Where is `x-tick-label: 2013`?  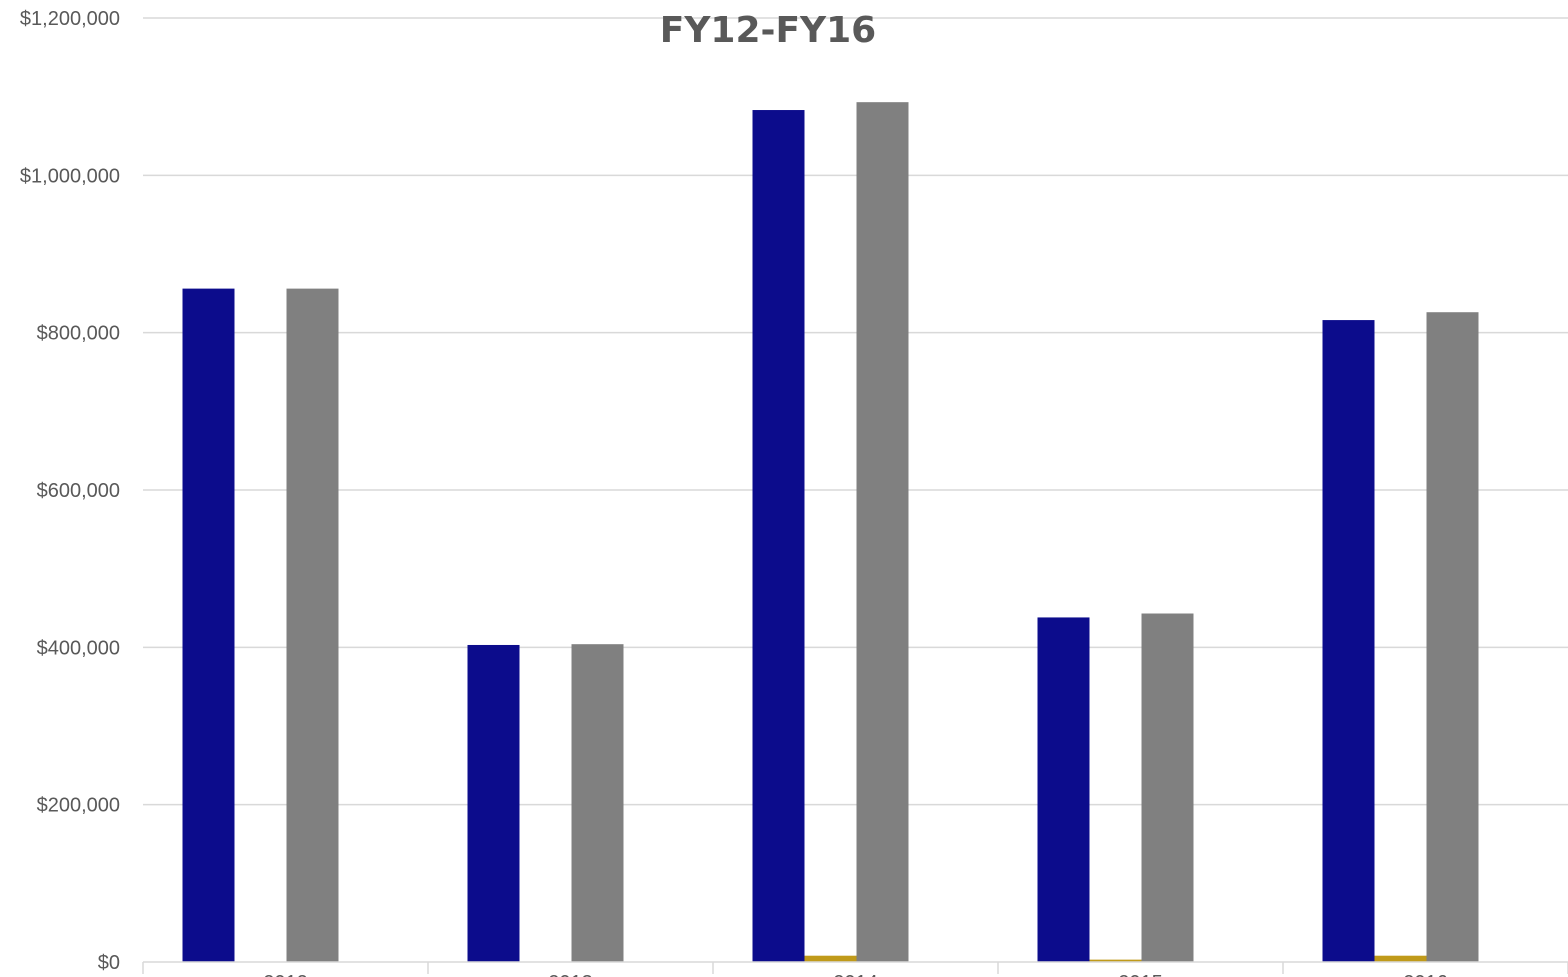 x-tick-label: 2013 is located at coordinates (570, 974).